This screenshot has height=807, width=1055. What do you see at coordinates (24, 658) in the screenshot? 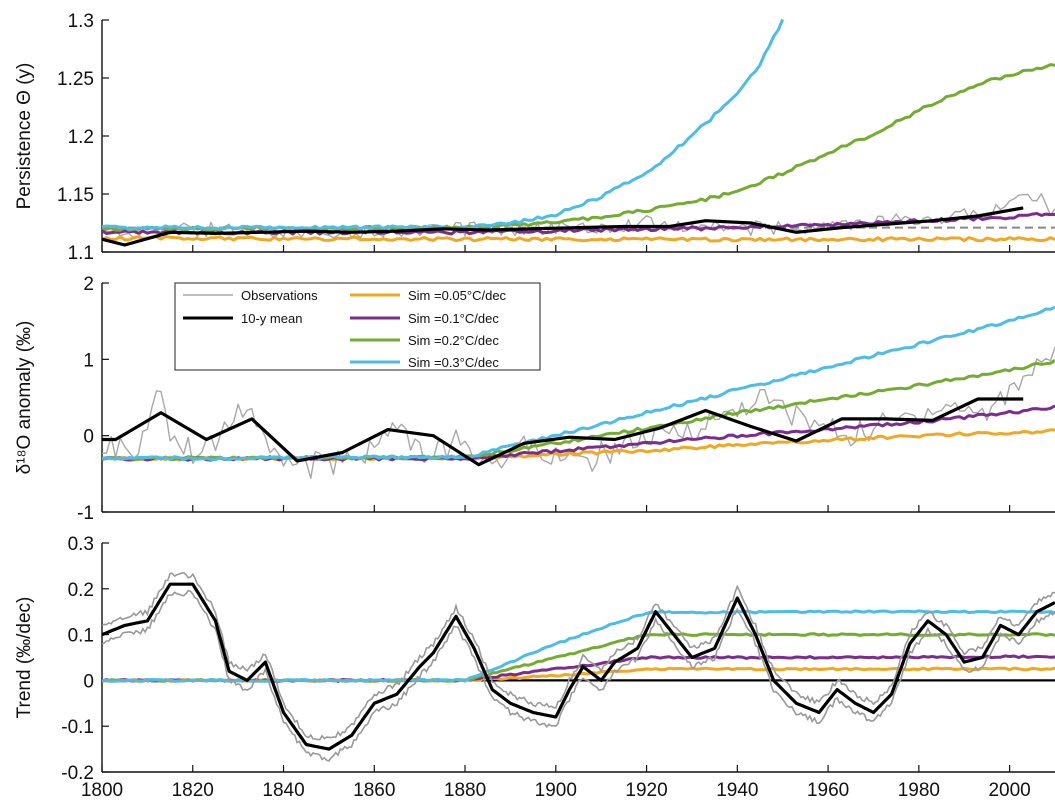
I see `y-axis-label: Trend (‰/dec)` at bounding box center [24, 658].